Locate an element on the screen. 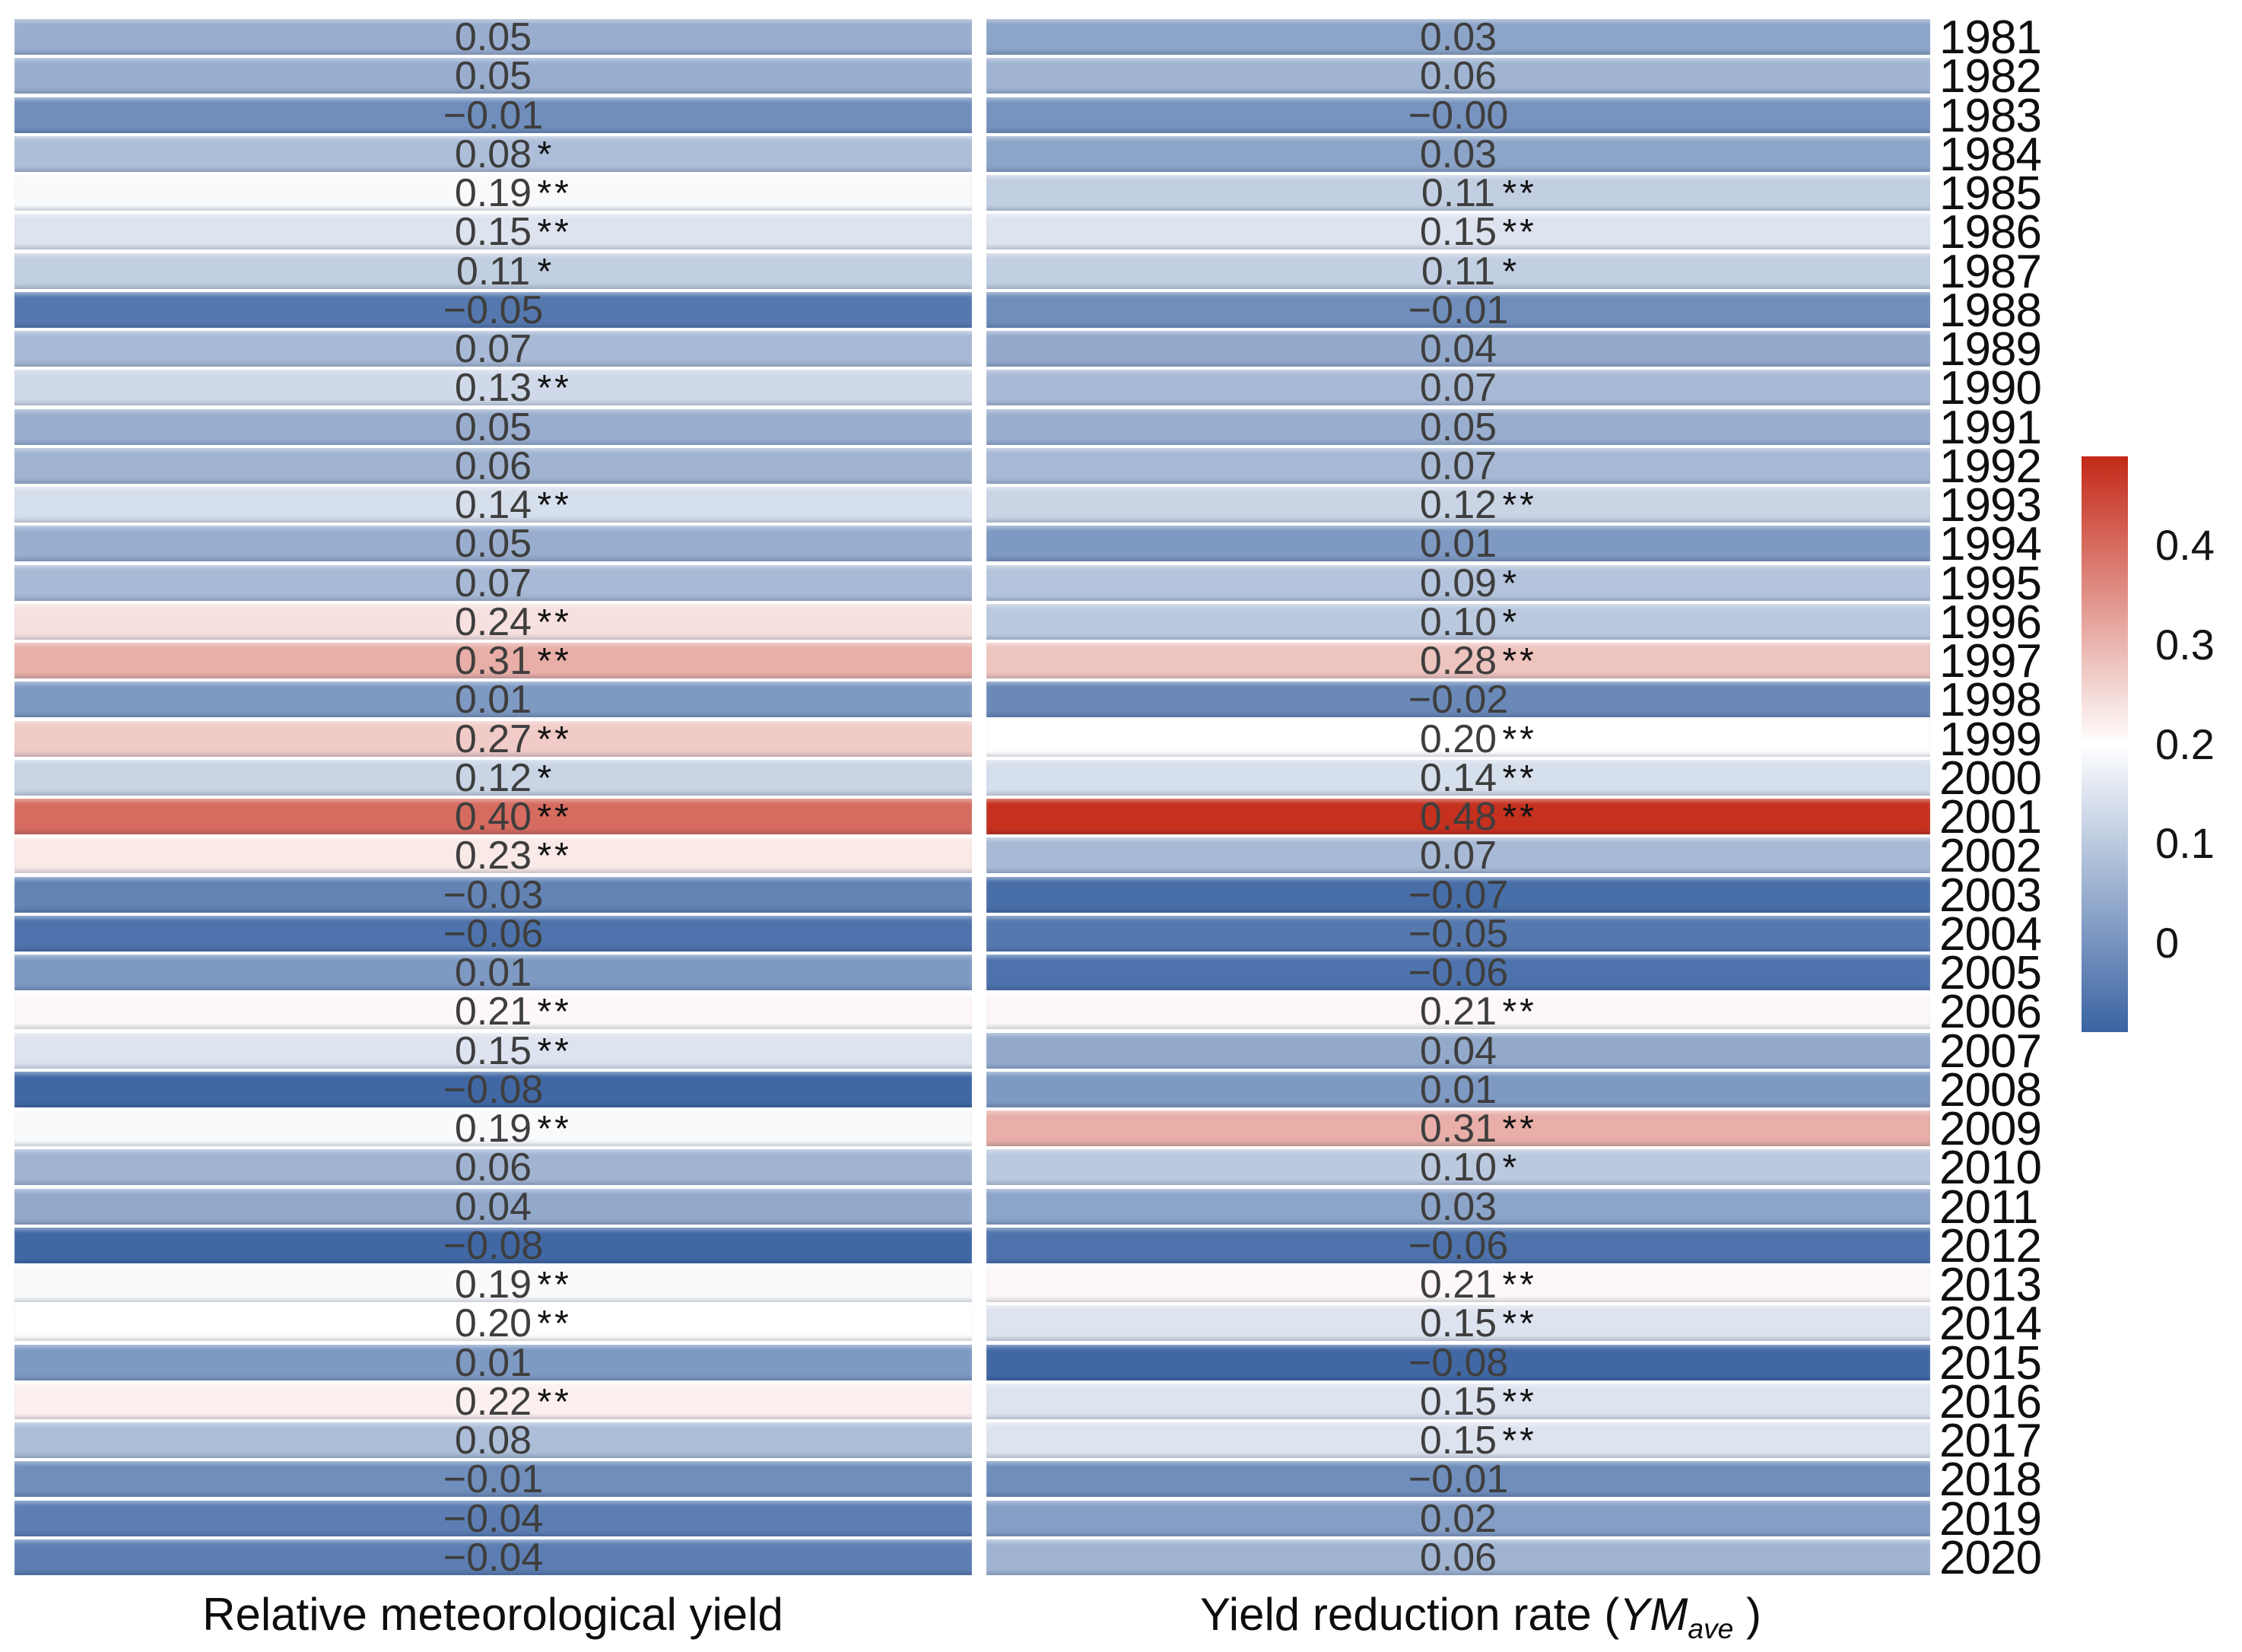  year-label: 2002 is located at coordinates (1990, 856).